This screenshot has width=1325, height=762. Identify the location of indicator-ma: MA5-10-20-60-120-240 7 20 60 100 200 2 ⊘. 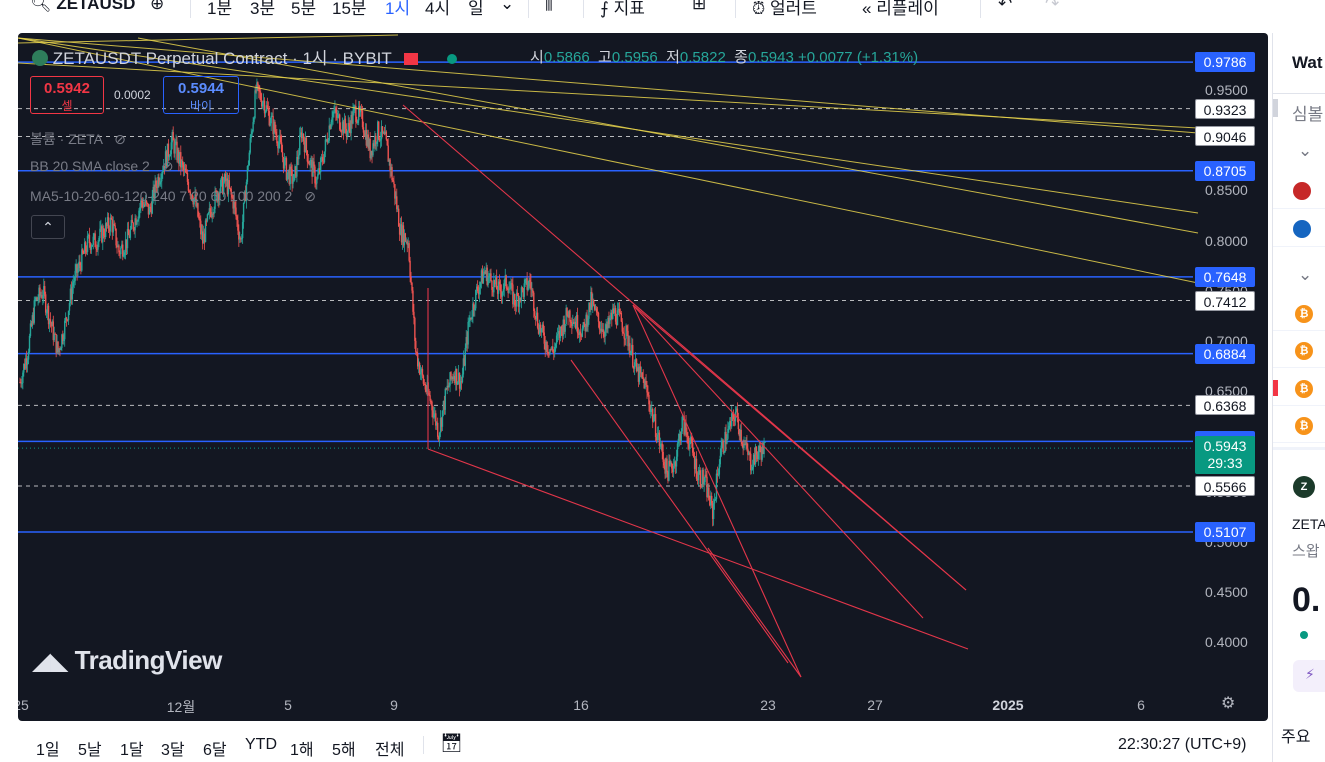
(173, 196).